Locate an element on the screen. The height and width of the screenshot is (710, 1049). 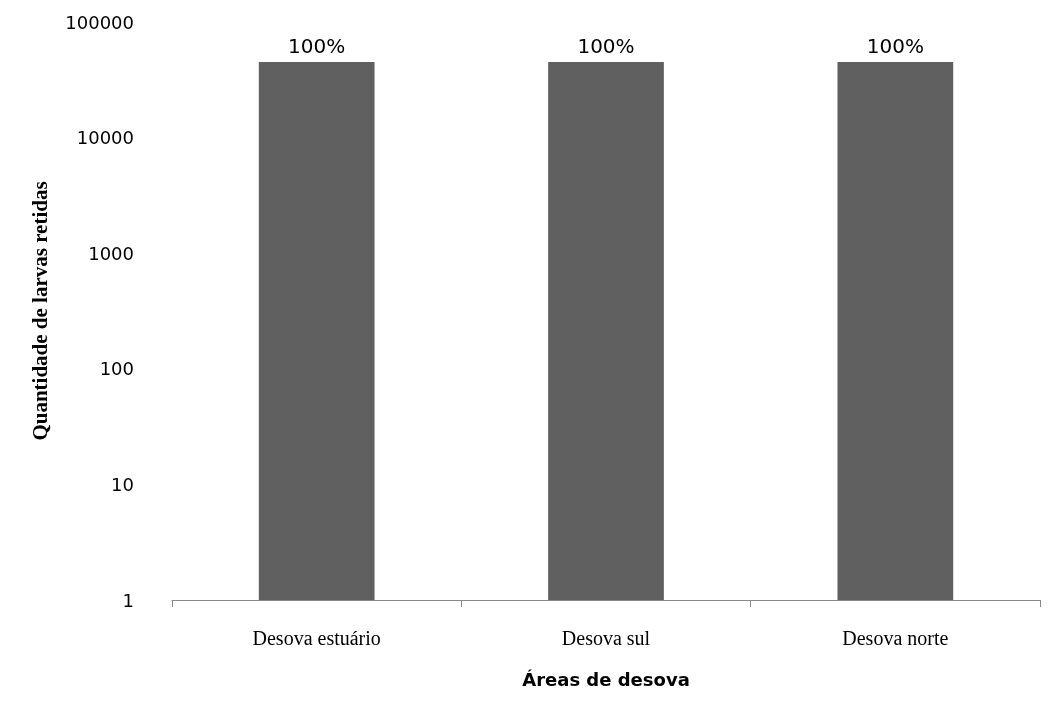
y-tick-label: 100 is located at coordinates (116, 369).